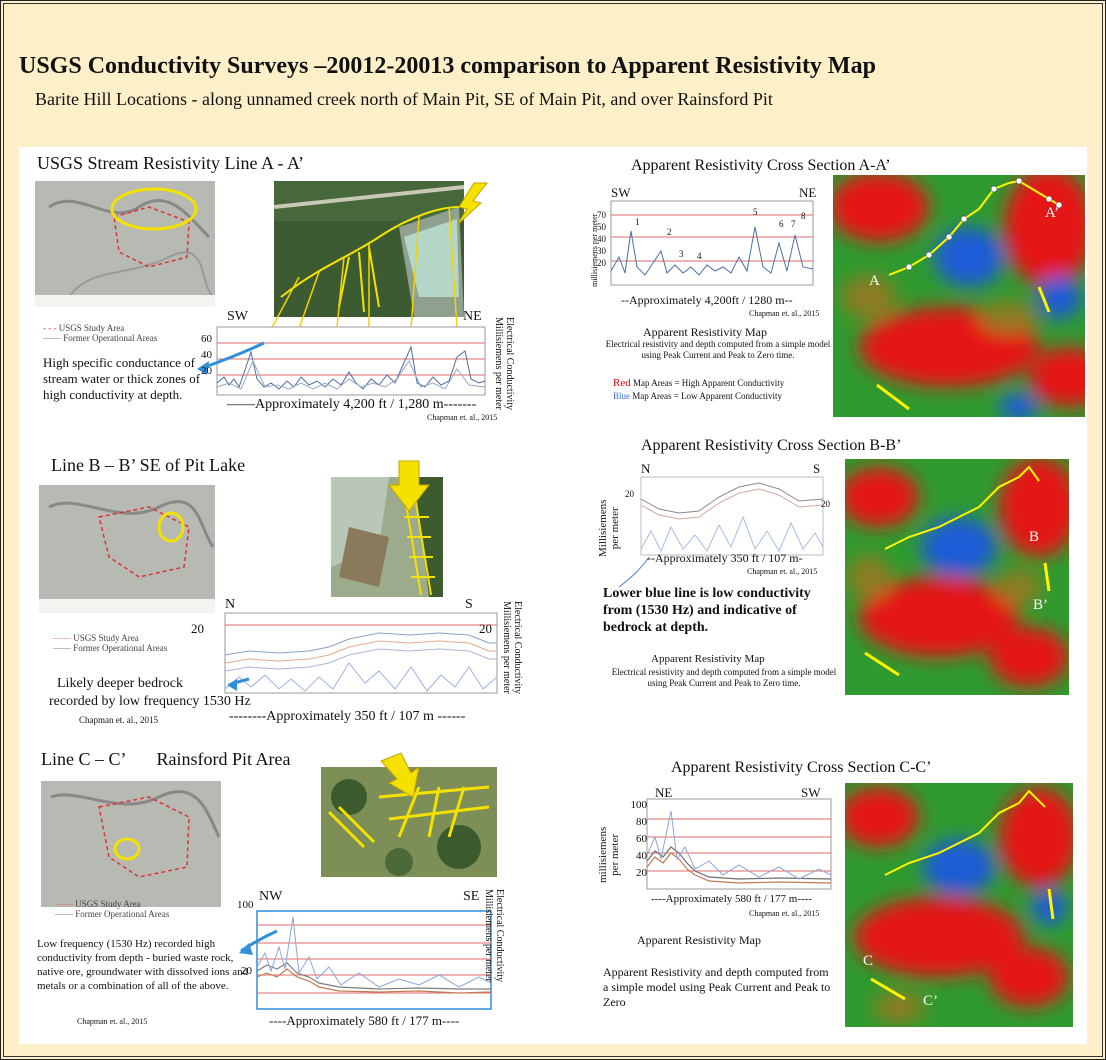 Image resolution: width=1106 pixels, height=1060 pixels. What do you see at coordinates (801, 767) in the screenshot?
I see `cross-c-heading: Apparent Resistivity Cross Section C-C’` at bounding box center [801, 767].